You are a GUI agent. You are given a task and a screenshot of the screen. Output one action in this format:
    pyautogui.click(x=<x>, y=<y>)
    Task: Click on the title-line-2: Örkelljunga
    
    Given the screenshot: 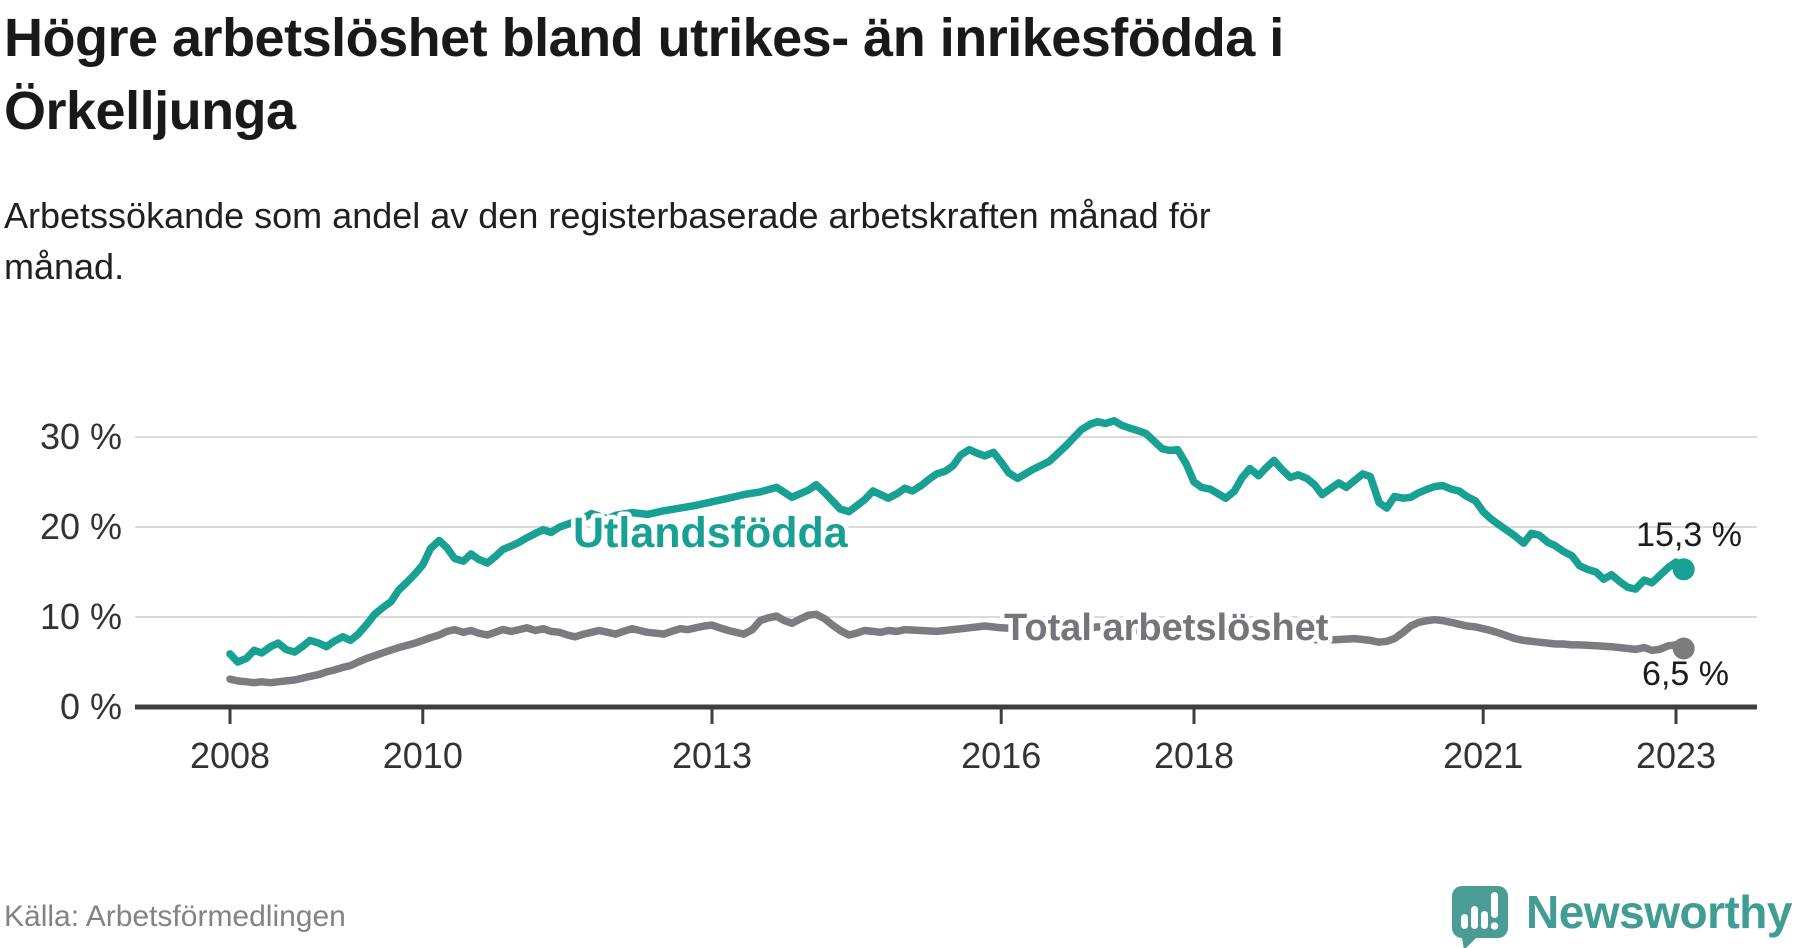 What is the action you would take?
    pyautogui.click(x=150, y=111)
    